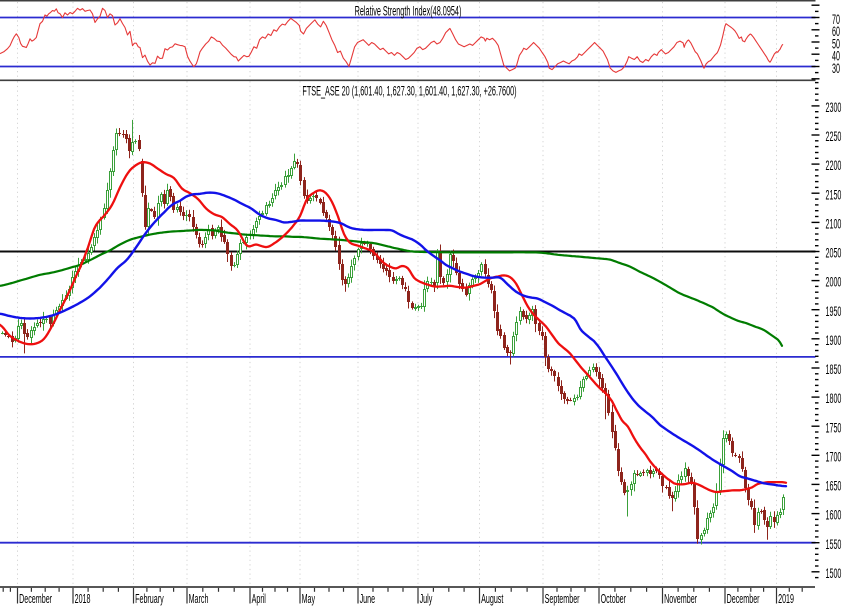 Image resolution: width=846 pixels, height=606 pixels. What do you see at coordinates (834, 108) in the screenshot?
I see `svg-text: 2300` at bounding box center [834, 108].